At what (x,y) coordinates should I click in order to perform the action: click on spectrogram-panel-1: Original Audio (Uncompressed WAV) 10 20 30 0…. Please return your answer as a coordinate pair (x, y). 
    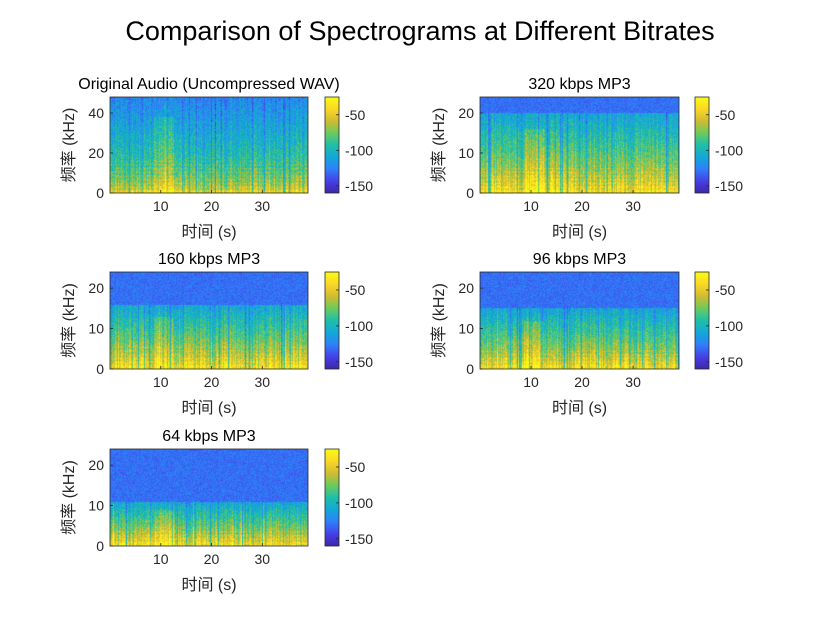
    Looking at the image, I should click on (216, 158).